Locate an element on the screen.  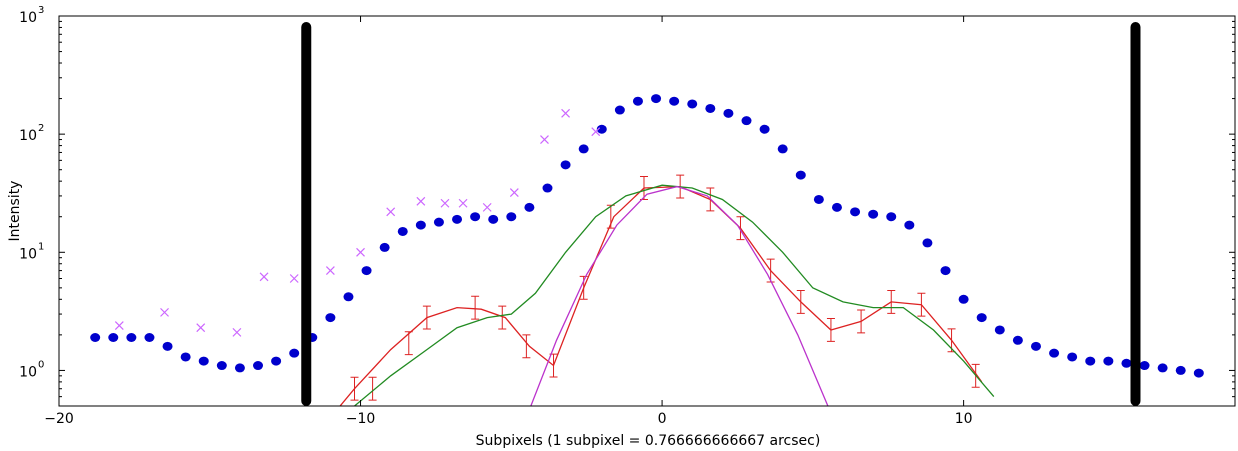
x-tick-label: 10 is located at coordinates (964, 419).